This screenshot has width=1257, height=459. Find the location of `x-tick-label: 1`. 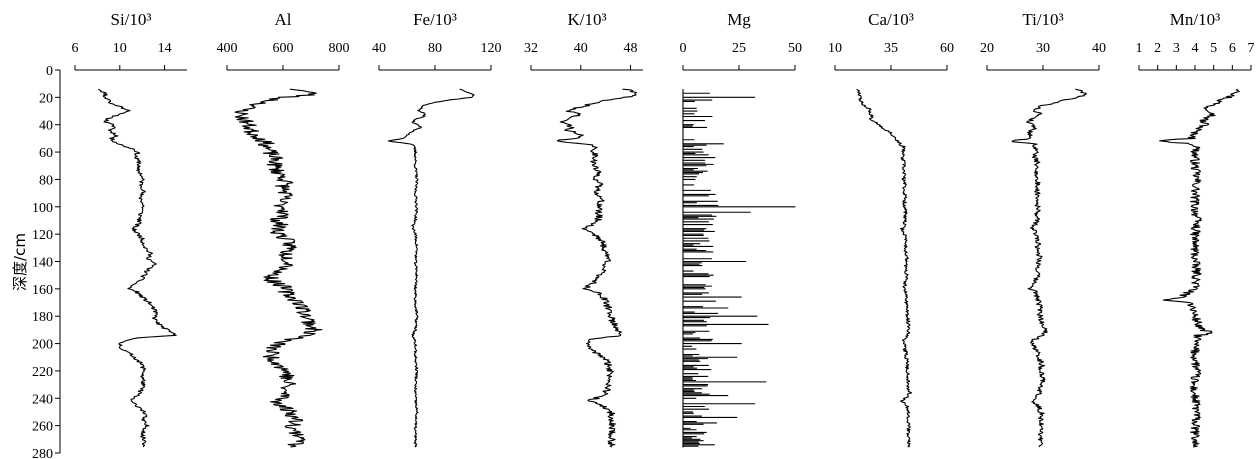

x-tick-label: 1 is located at coordinates (1139, 48).